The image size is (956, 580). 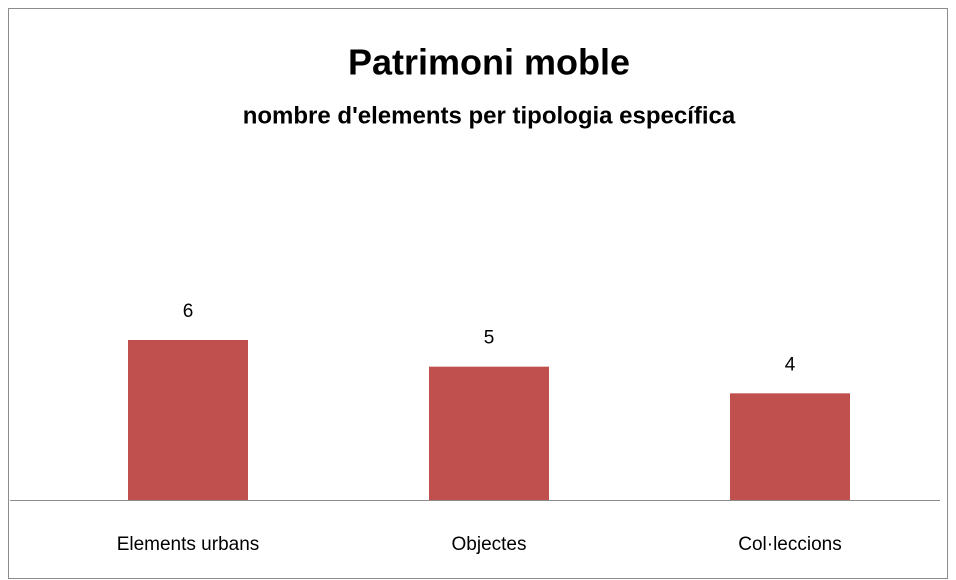 What do you see at coordinates (789, 544) in the screenshot?
I see `x-tick-label: Col·leccions` at bounding box center [789, 544].